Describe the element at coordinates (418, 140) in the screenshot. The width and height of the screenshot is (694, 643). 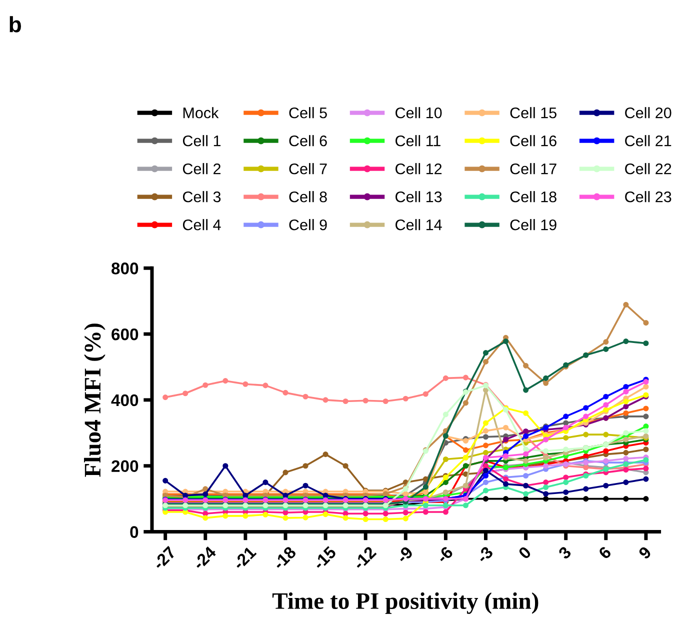
I see `legend-label: Cell 11` at that location.